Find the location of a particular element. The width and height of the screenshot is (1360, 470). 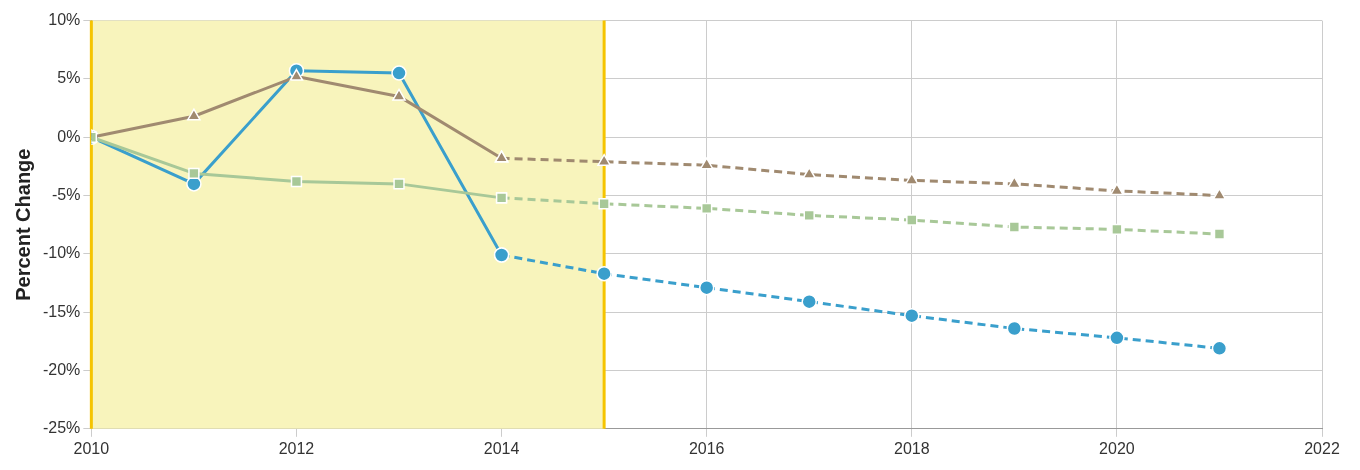

y-tick-label: -15% is located at coordinates (61, 311).